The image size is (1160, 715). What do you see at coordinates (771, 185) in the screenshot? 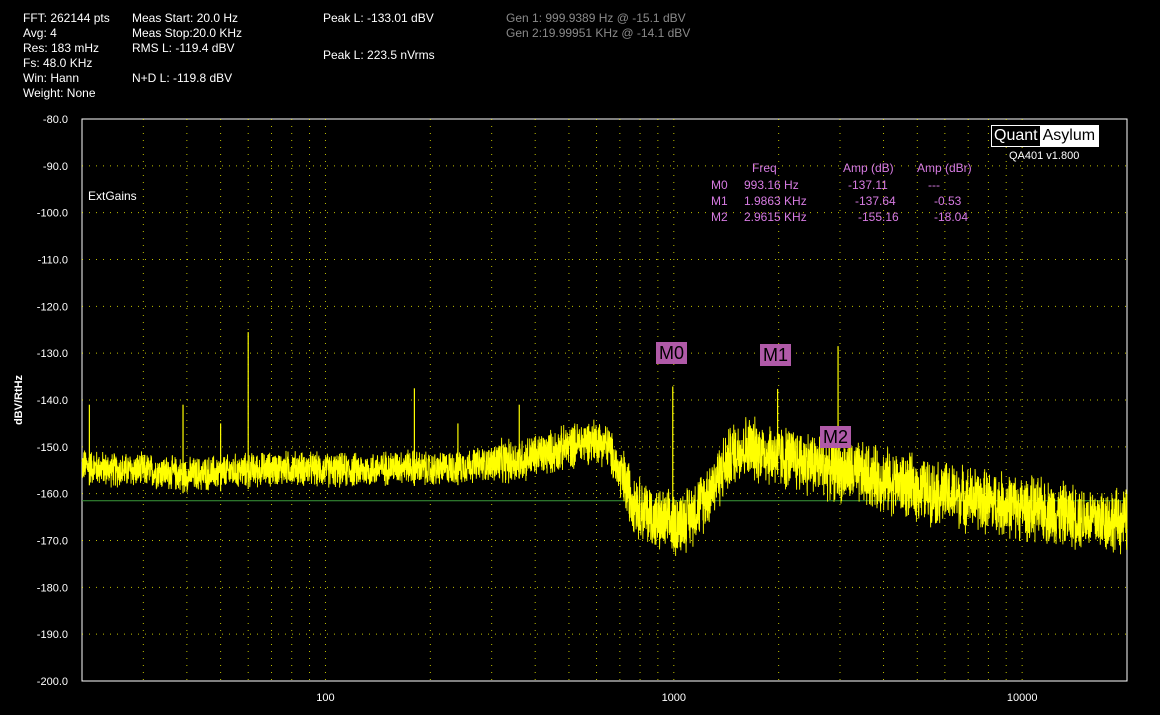
I see `marker-row-freq: 993.16 Hz` at bounding box center [771, 185].